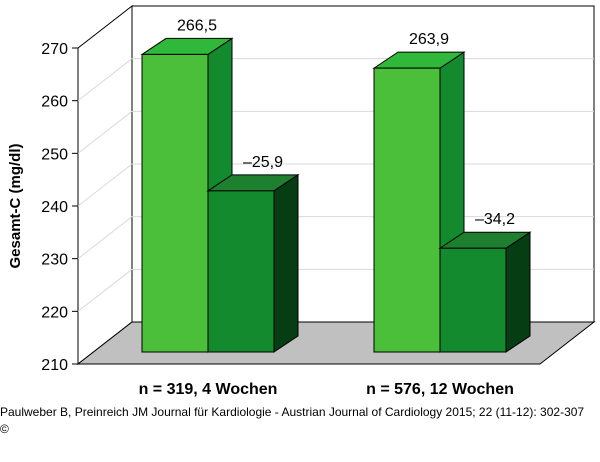 Image resolution: width=600 pixels, height=462 pixels. Describe the element at coordinates (326, 389) in the screenshot. I see `x-axis-categories: n = 319, 4 Wochen n = 576, 12 Wochen` at that location.